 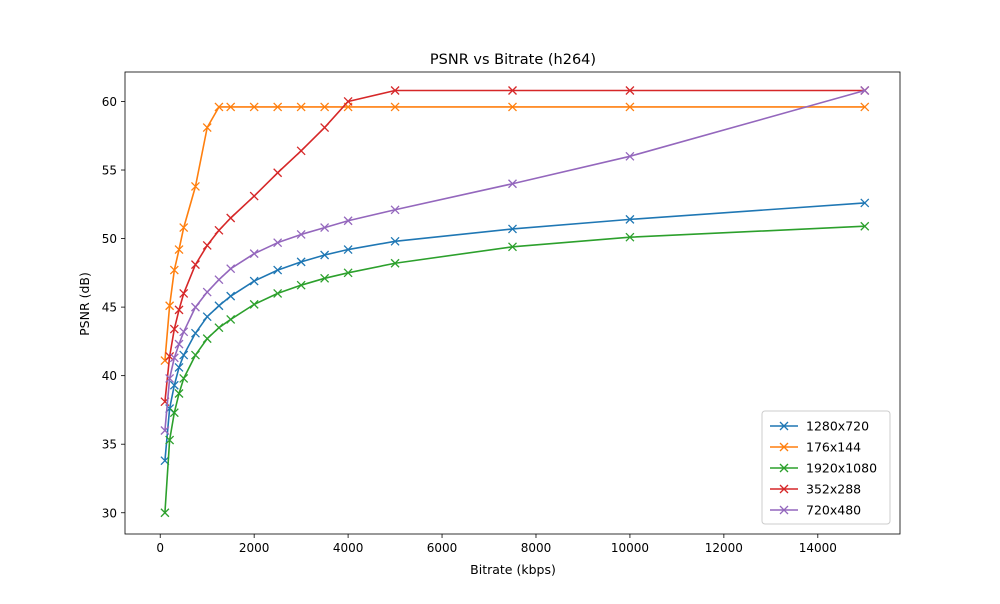 I want to click on x-tick-label: 14000, so click(x=818, y=548).